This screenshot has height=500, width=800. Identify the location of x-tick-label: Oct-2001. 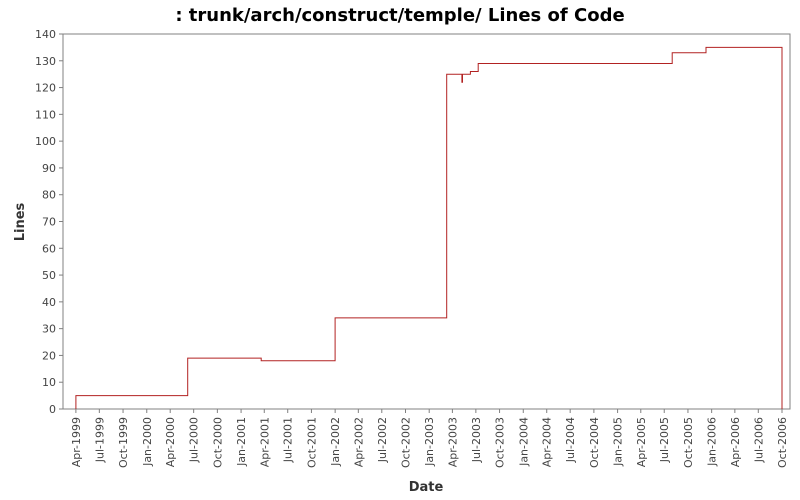
(311, 442).